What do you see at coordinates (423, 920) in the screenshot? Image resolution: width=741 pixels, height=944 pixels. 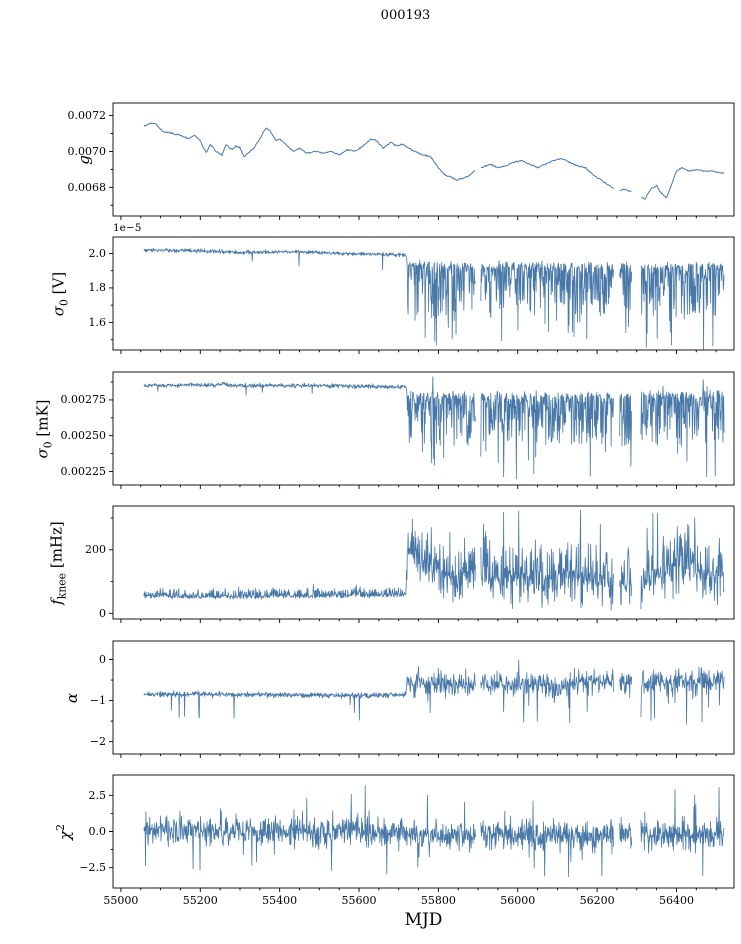 I see `x-axis-label: MJD` at bounding box center [423, 920].